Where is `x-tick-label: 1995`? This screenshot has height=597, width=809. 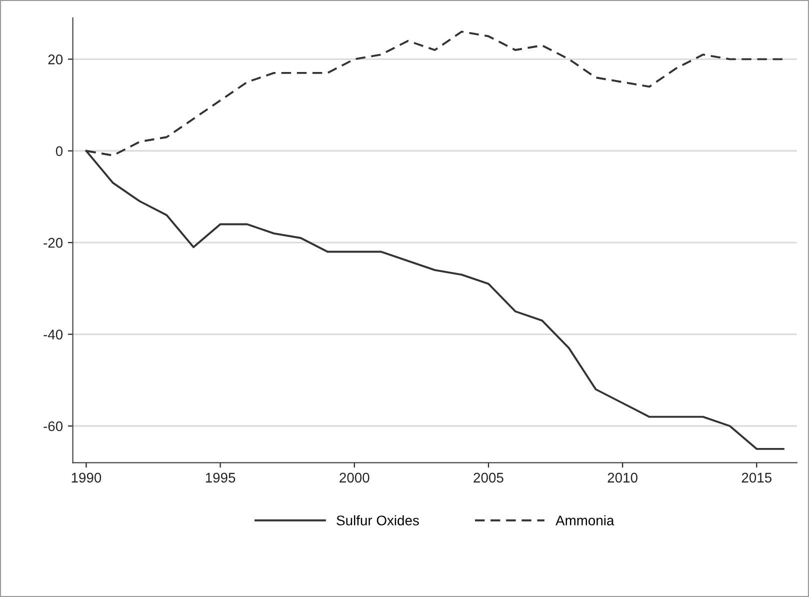
x-tick-label: 1995 is located at coordinates (221, 477).